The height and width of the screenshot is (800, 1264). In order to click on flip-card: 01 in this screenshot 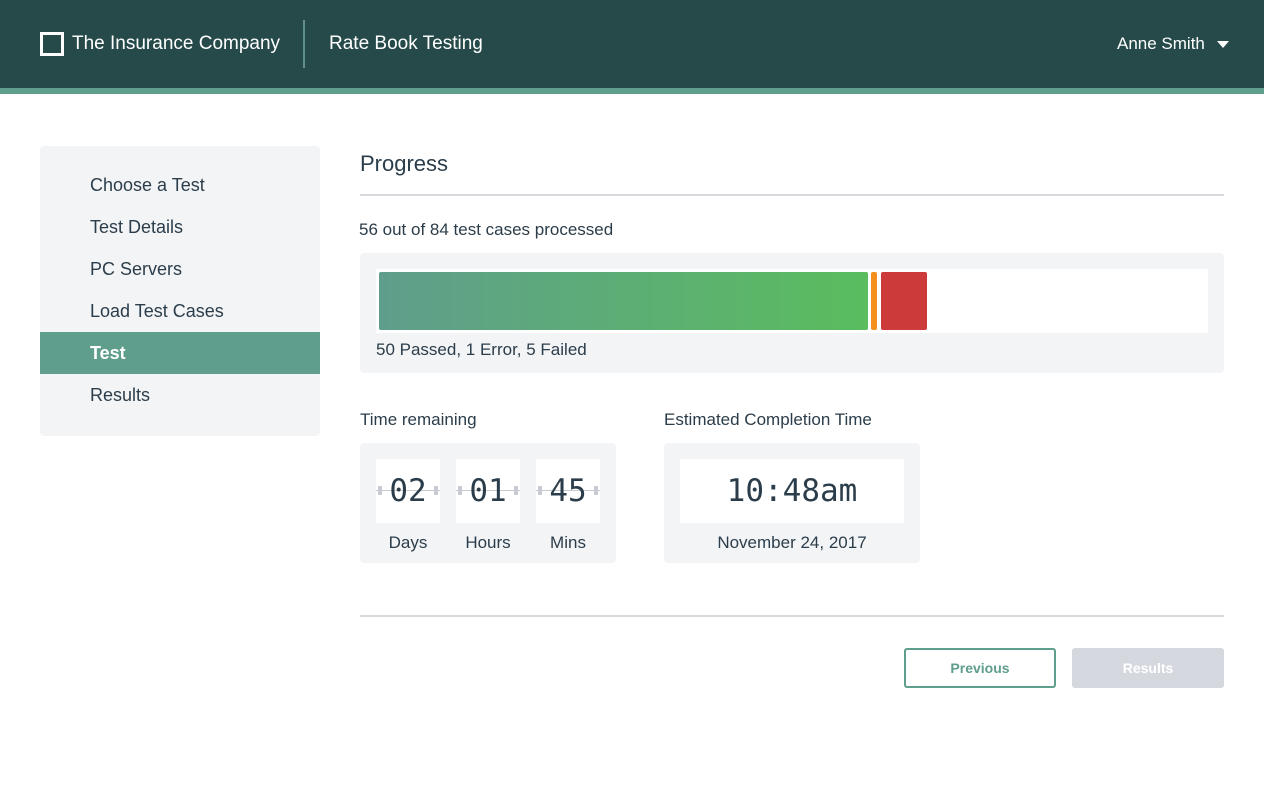, I will do `click(488, 491)`.